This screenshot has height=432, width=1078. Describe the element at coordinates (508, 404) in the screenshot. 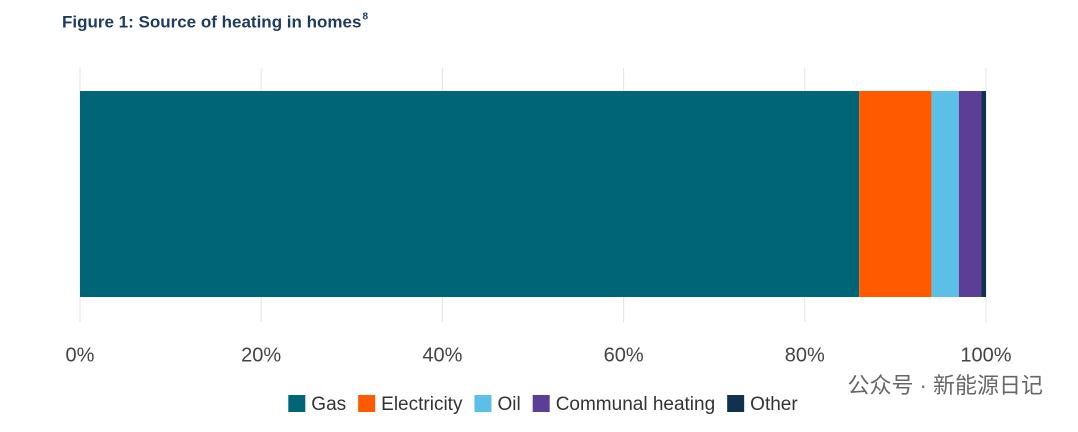

I see `legend-label: Oil` at that location.